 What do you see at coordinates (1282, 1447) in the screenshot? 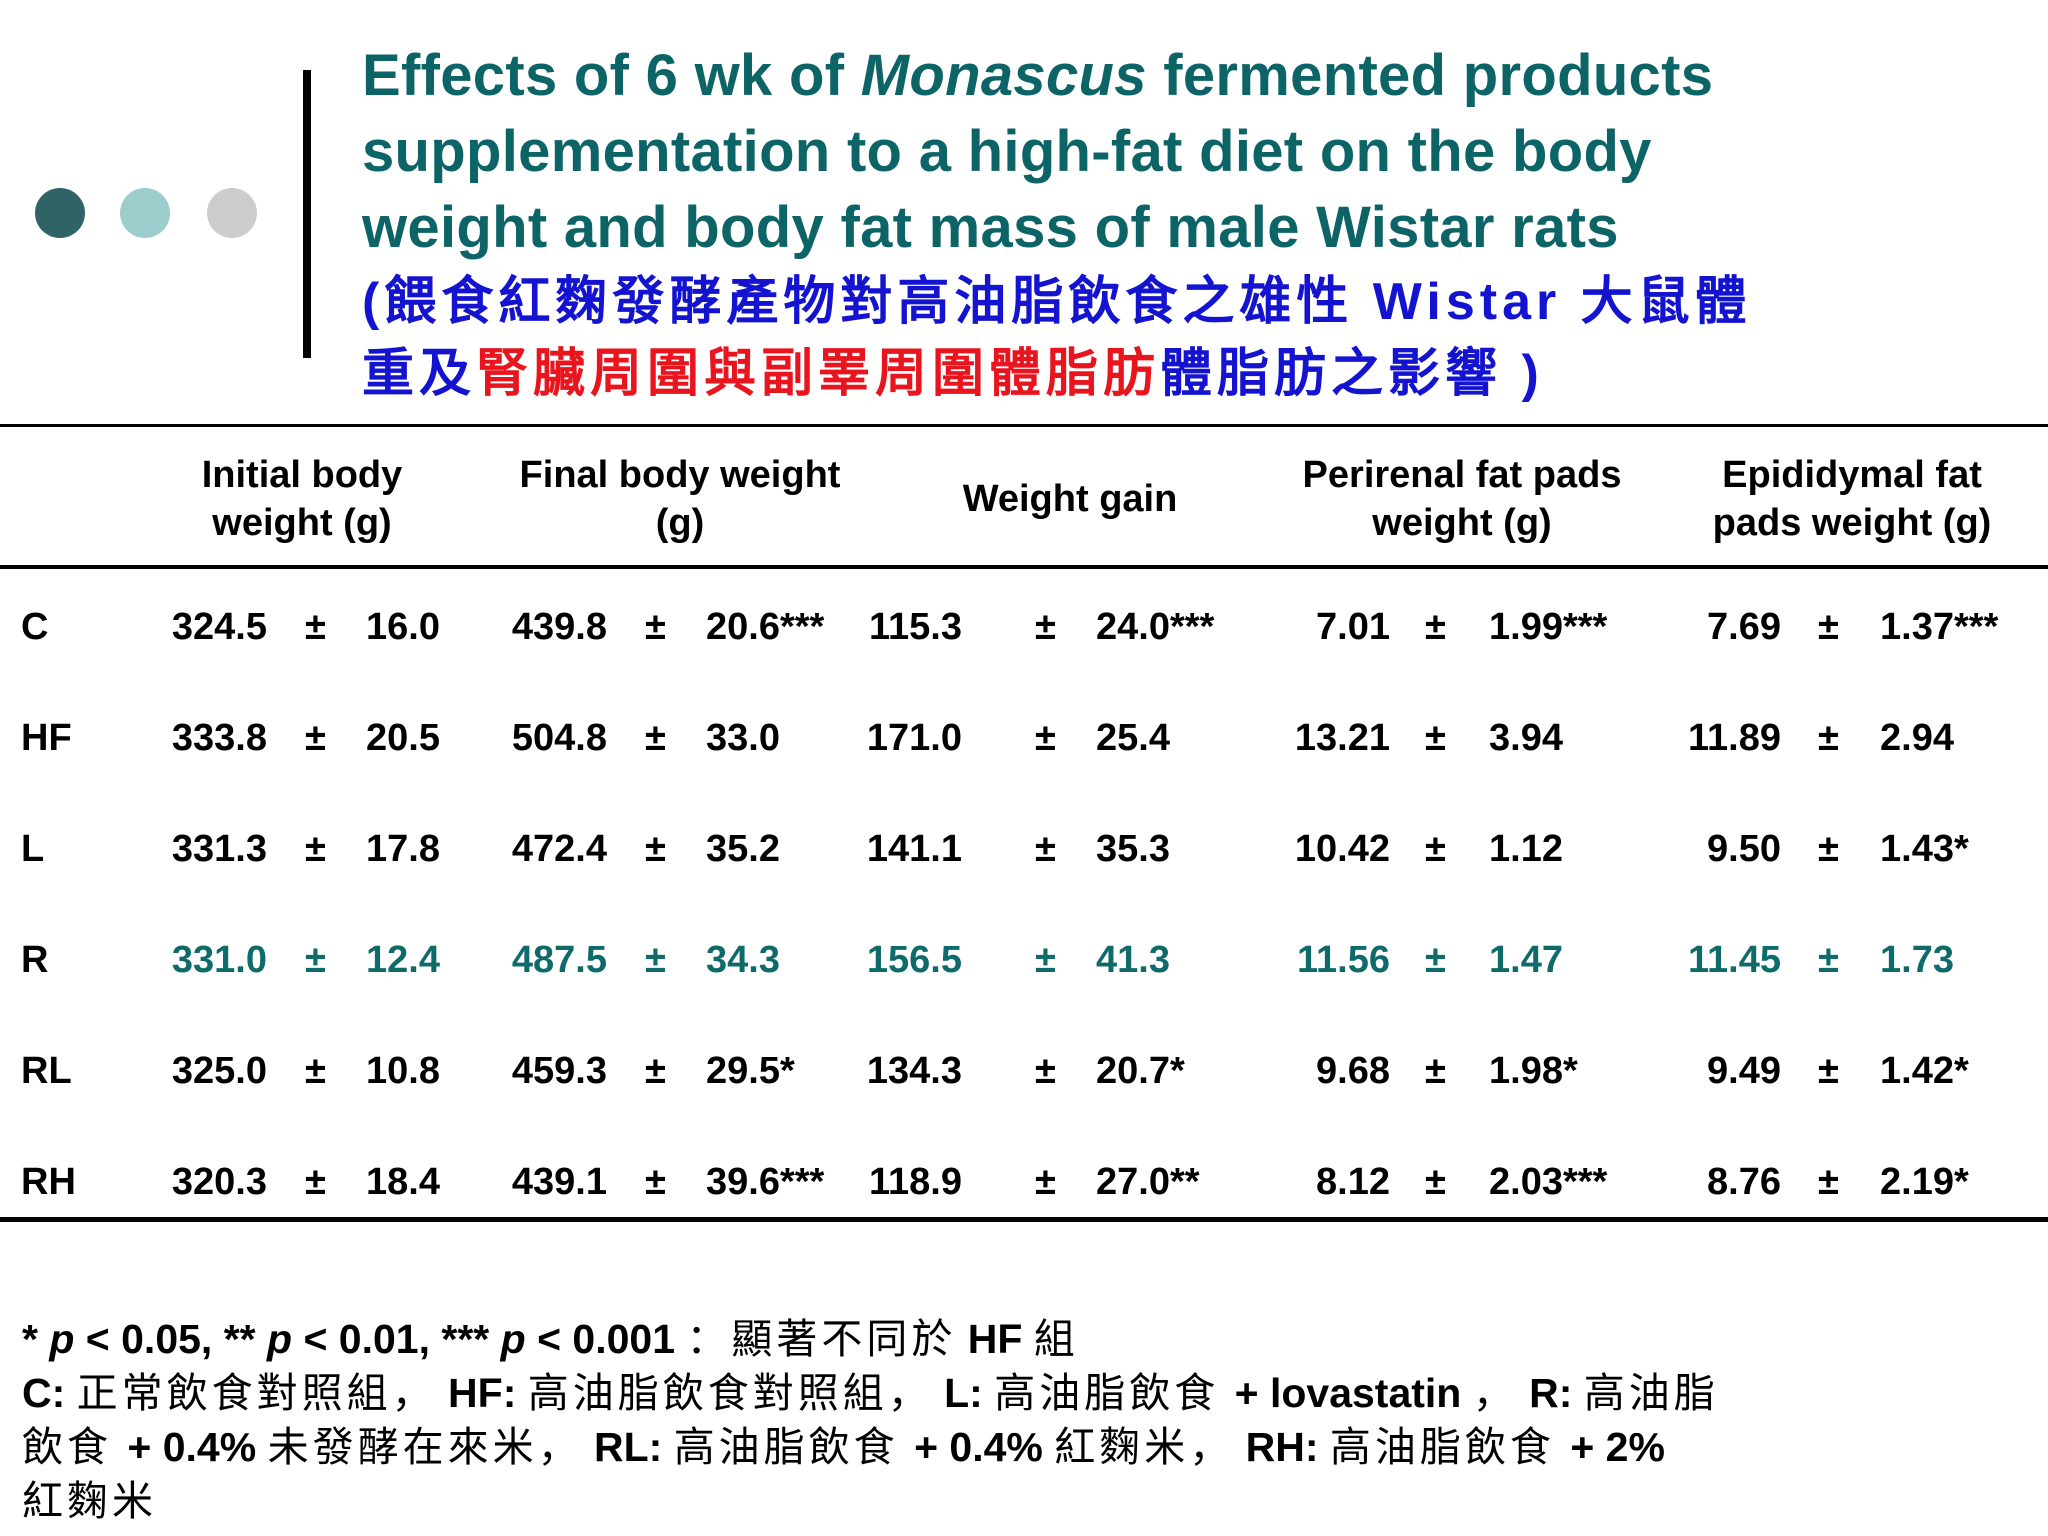
I see `group-code: RH:` at bounding box center [1282, 1447].